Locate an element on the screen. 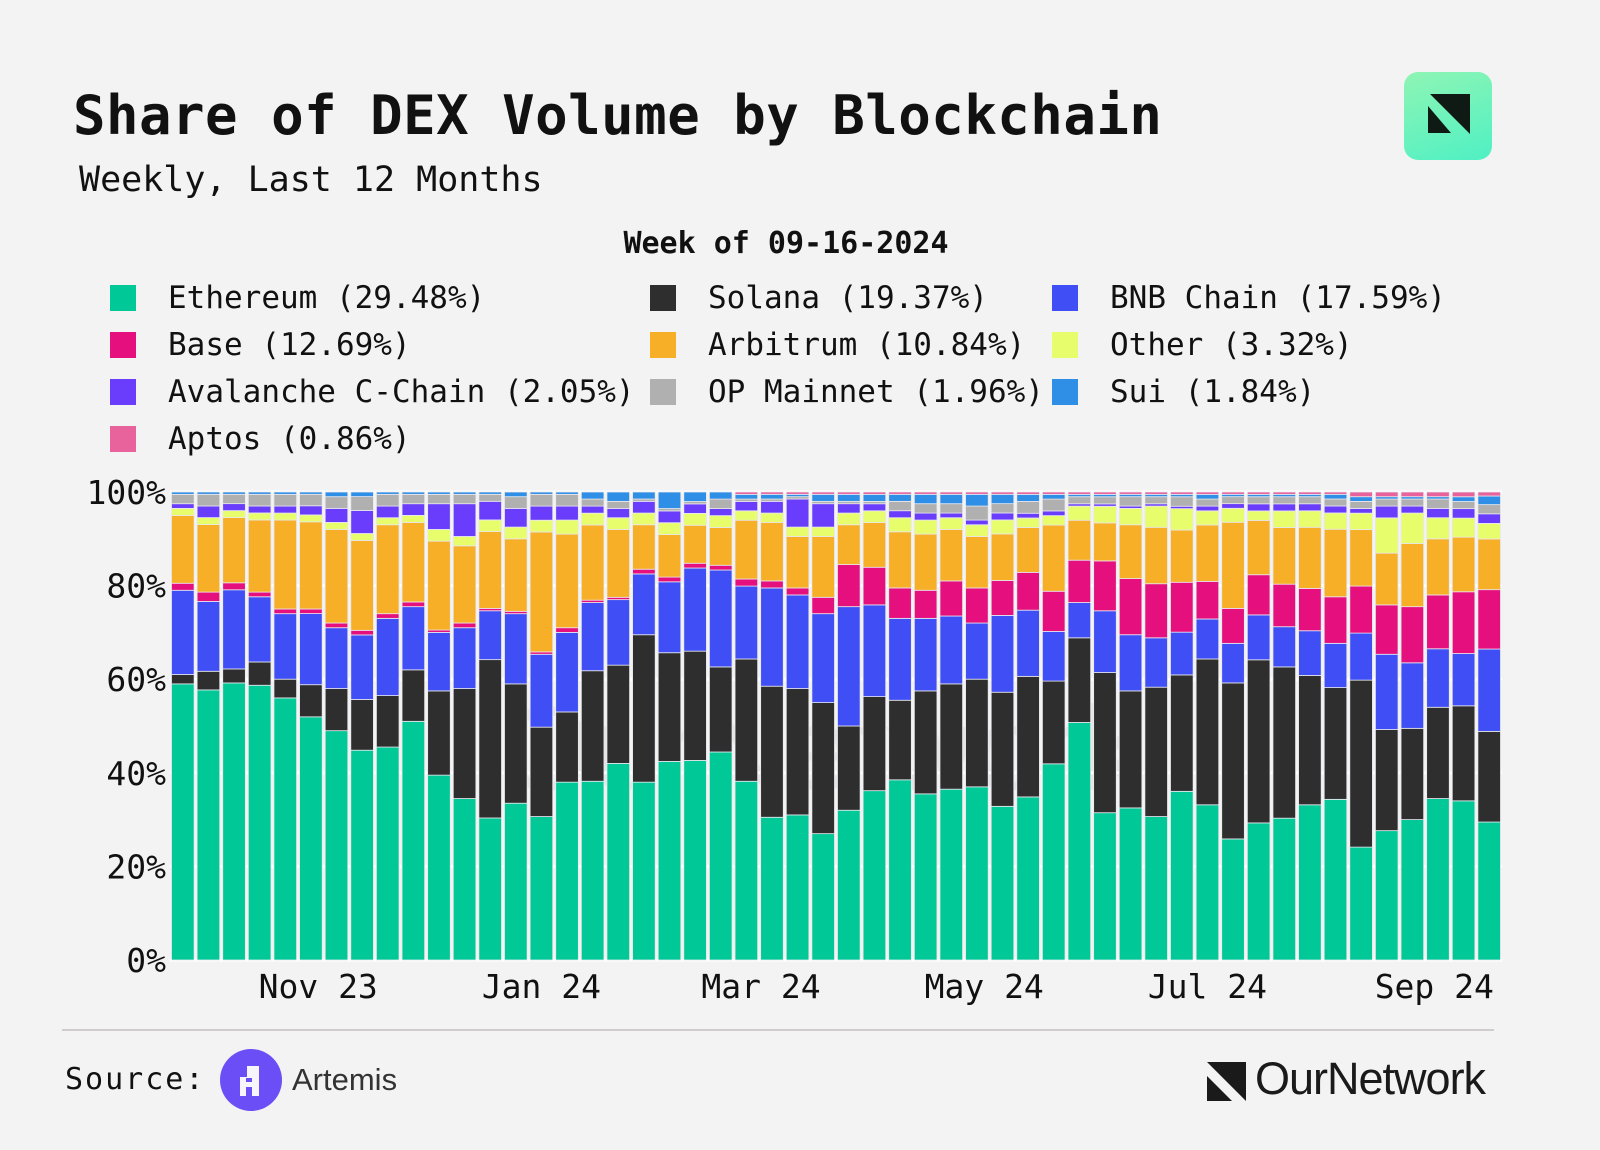 The image size is (1600, 1150). x-tick-label: May 24 is located at coordinates (984, 986).